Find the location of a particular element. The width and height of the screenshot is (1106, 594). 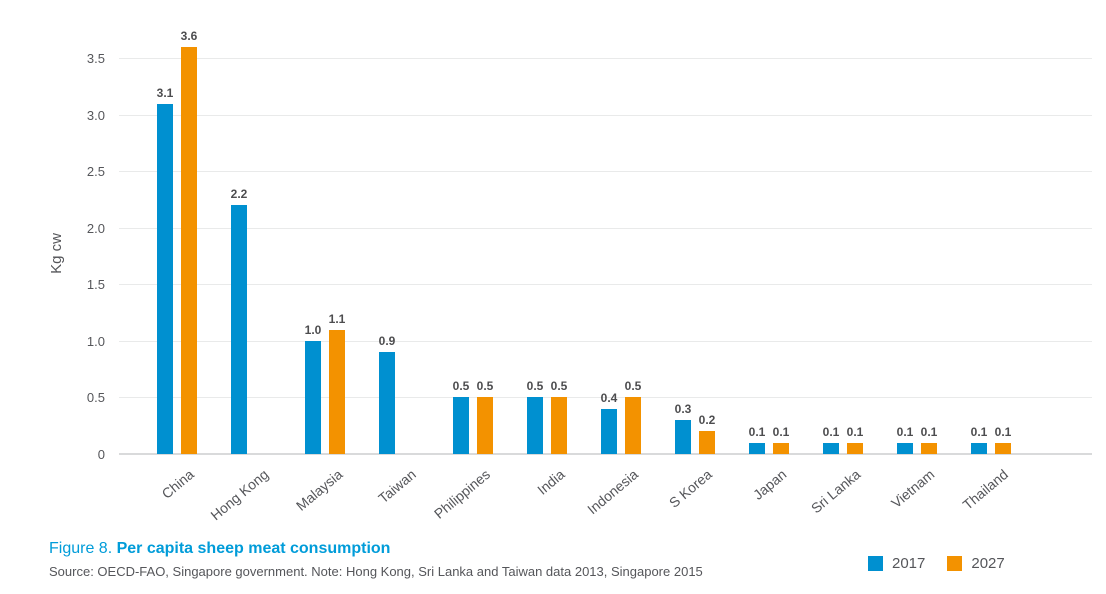

bar-2017-indonesia is located at coordinates (609, 431).